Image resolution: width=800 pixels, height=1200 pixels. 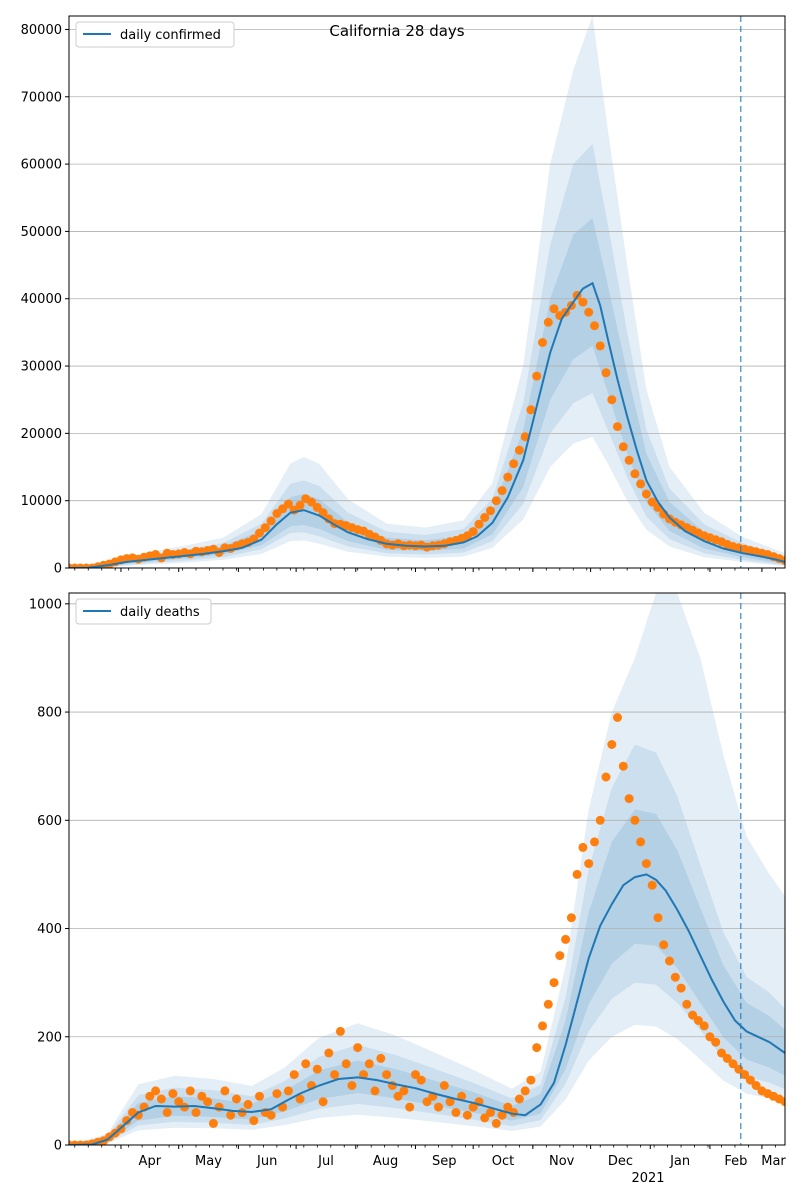 I want to click on confirmed-y-tick-label: 30000, so click(x=41, y=367).